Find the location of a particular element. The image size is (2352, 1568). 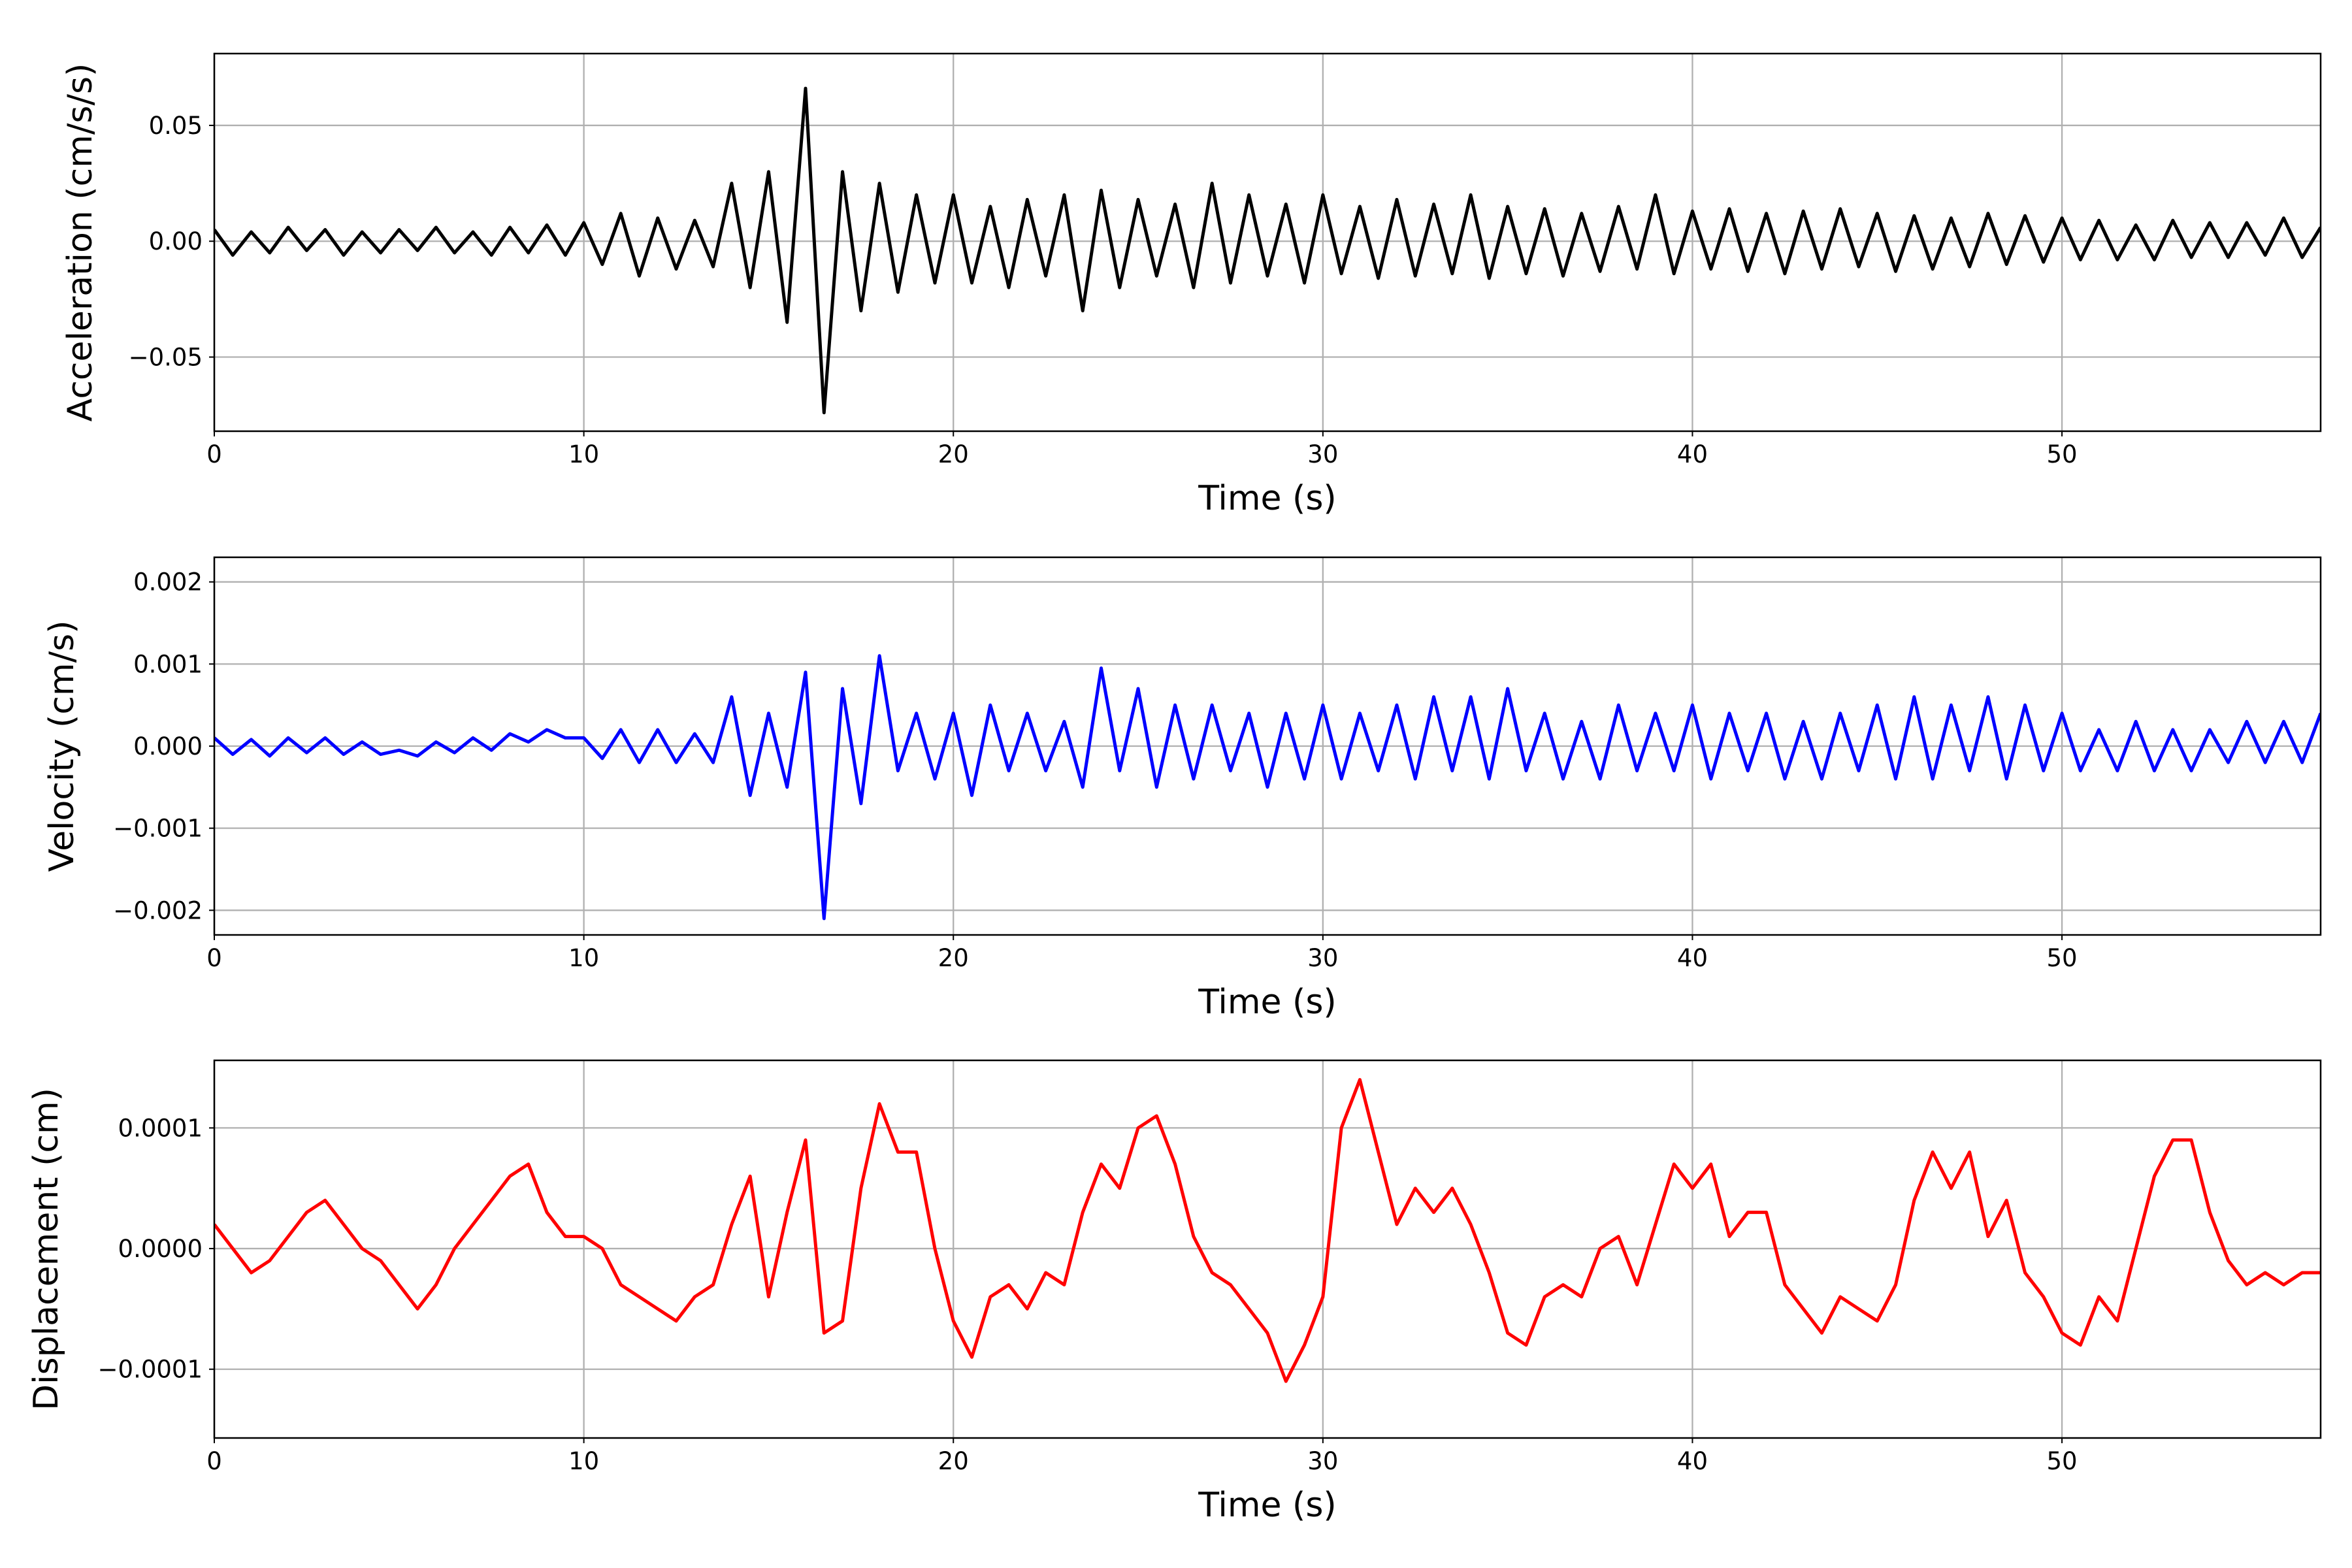

y-tick-label: 0.000 is located at coordinates (168, 746).